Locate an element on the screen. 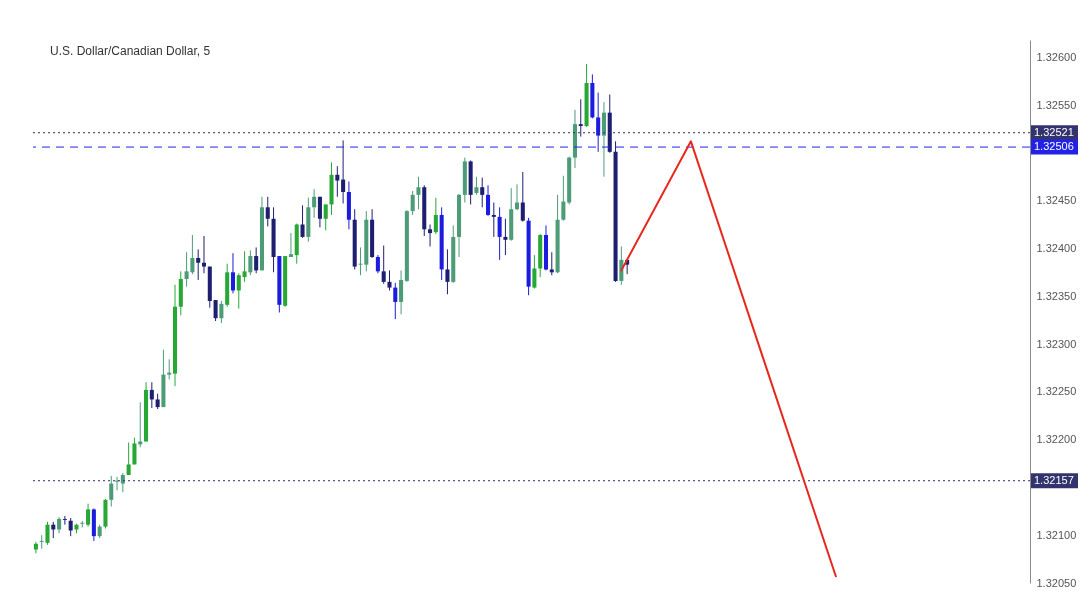 Image resolution: width=1080 pixels, height=591 pixels. y-tick-label: 1.32300 is located at coordinates (1056, 343).